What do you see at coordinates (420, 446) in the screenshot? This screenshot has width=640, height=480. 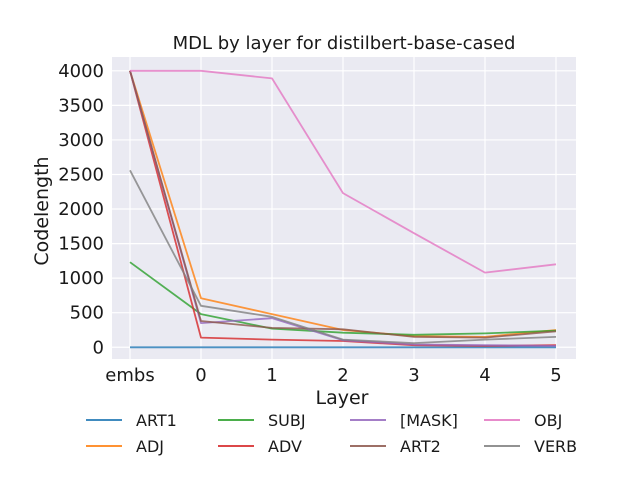 I see `legend-label-art2: ART2` at bounding box center [420, 446].